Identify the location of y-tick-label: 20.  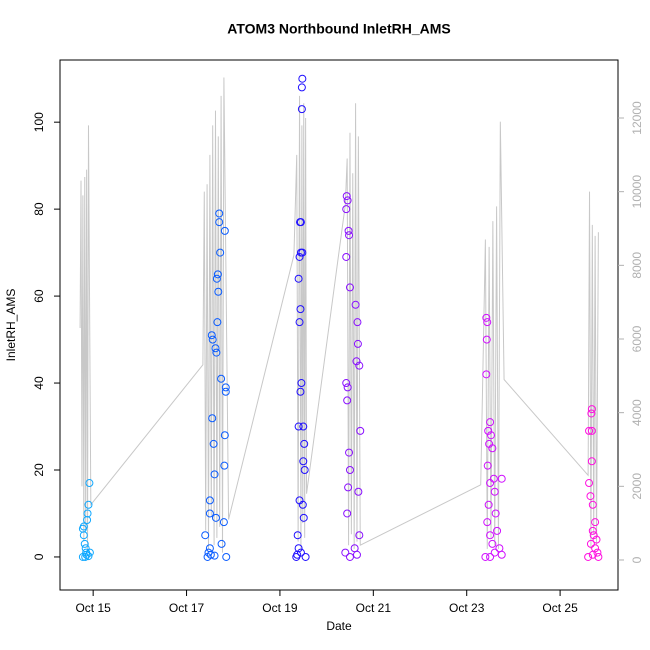
(39, 470).